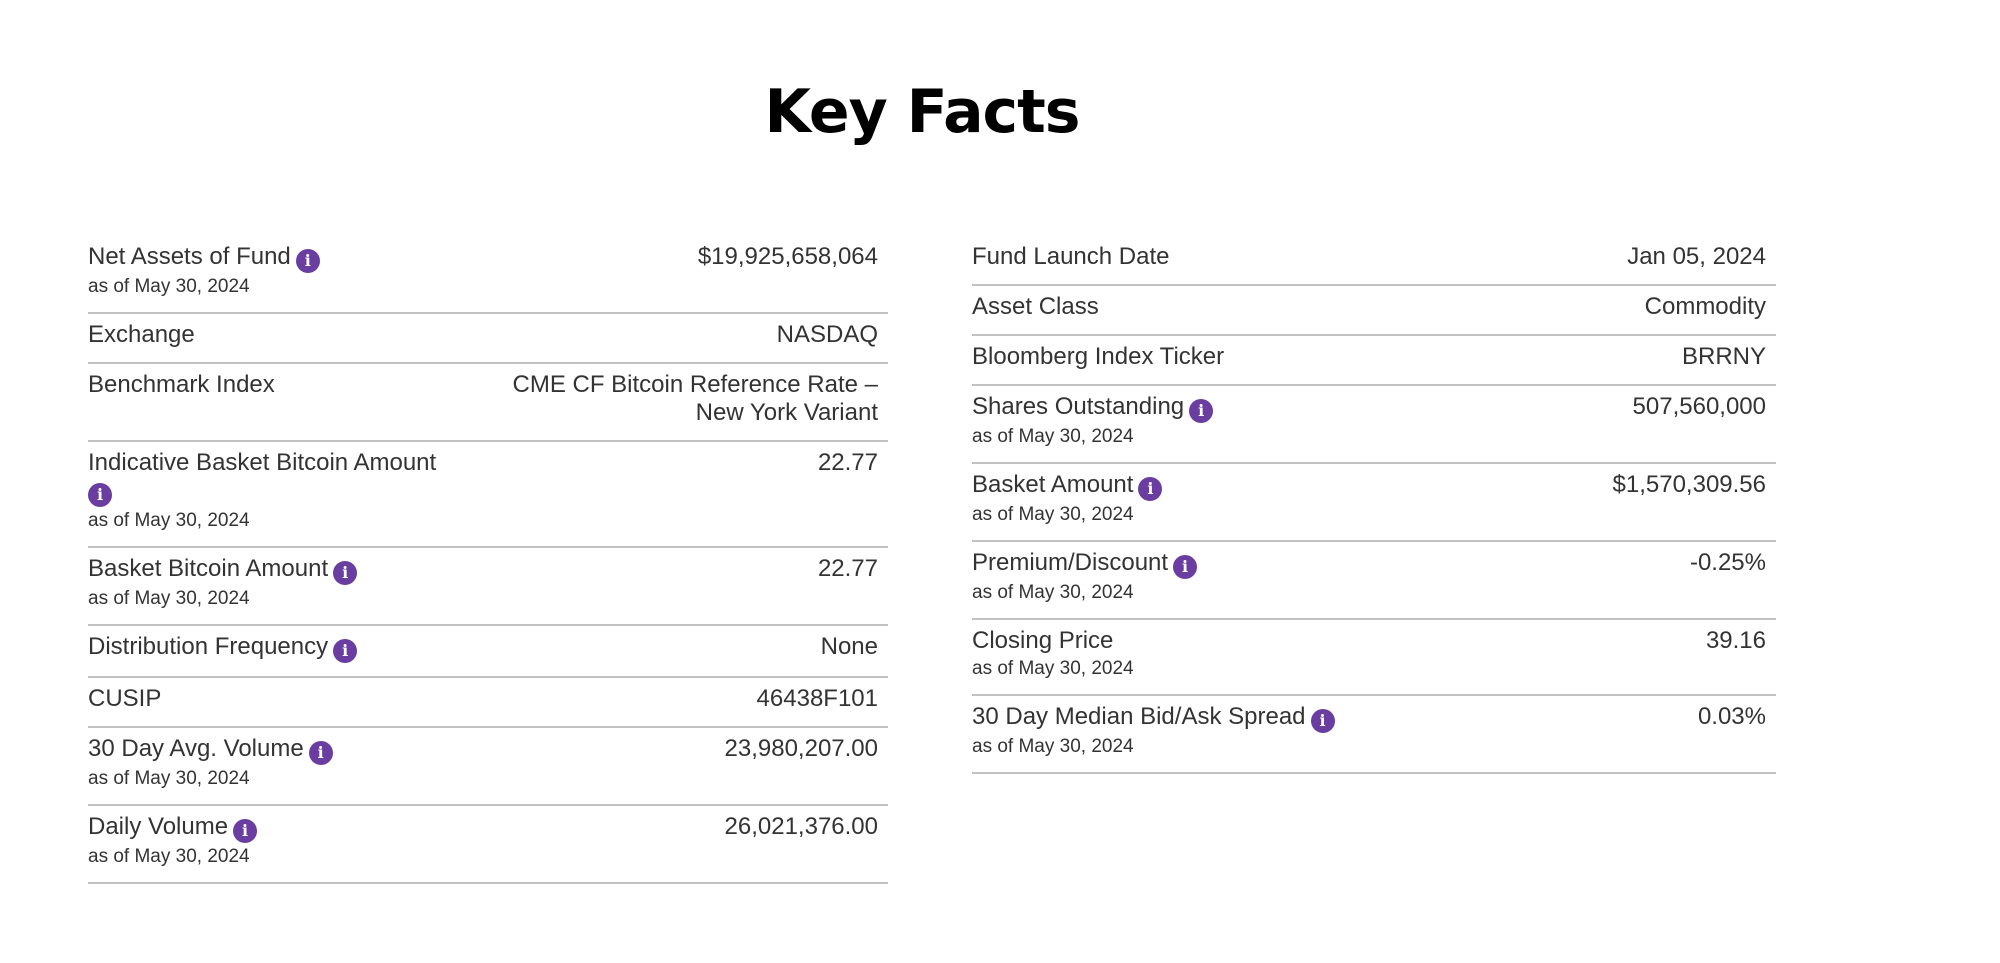 This screenshot has width=2000, height=963. Describe the element at coordinates (1696, 256) in the screenshot. I see `fact-value: Jan 05, 2024` at that location.